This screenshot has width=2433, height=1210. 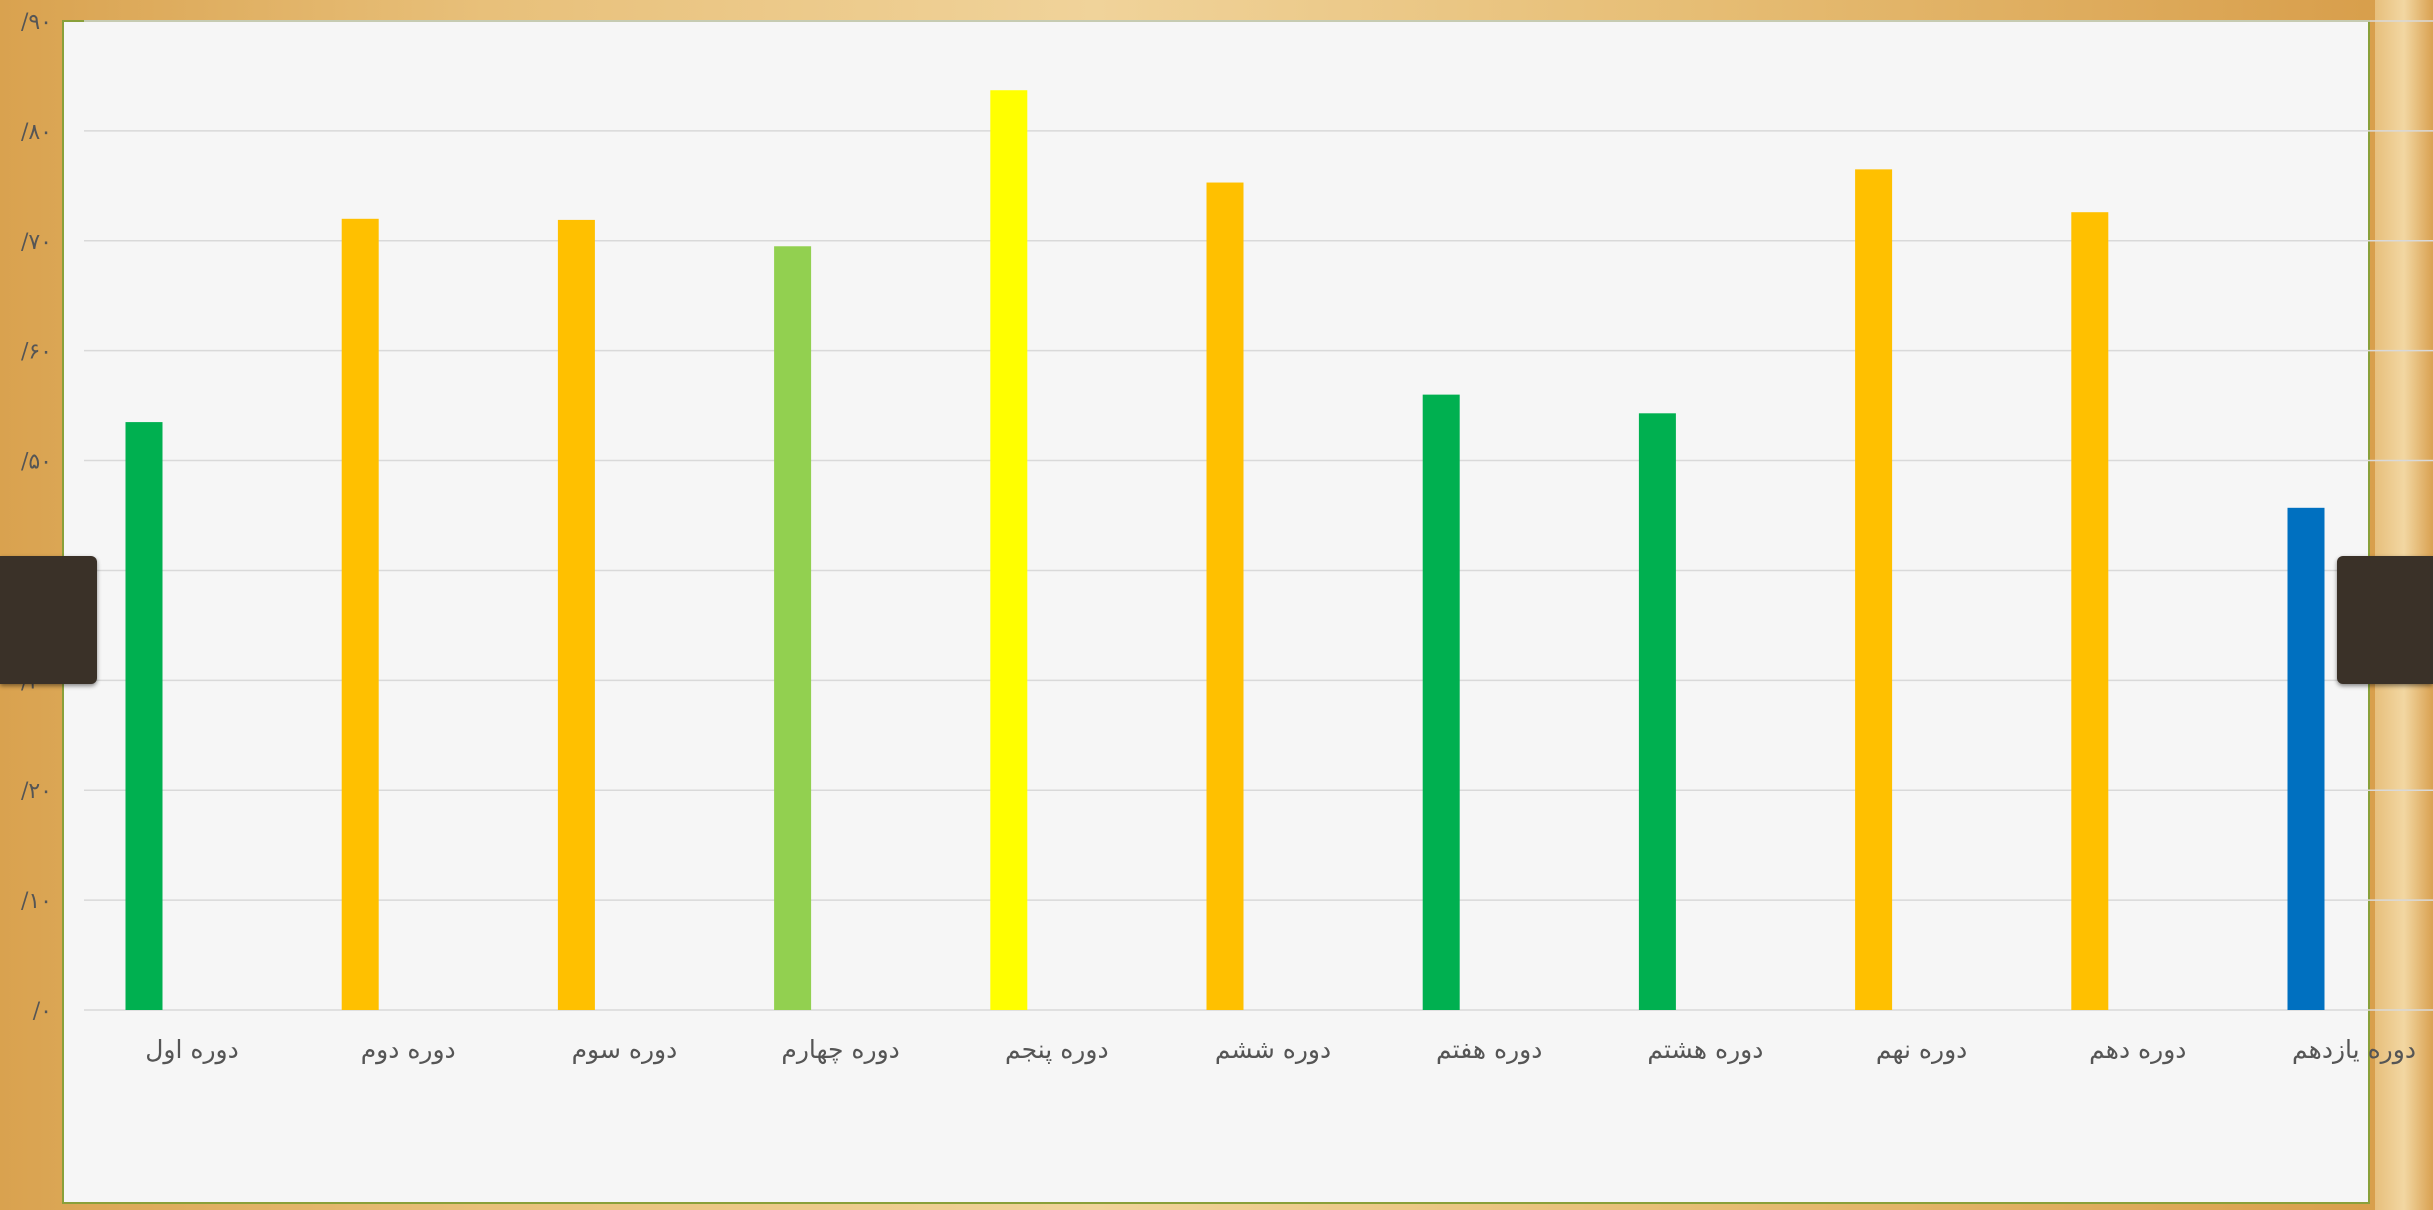 I want to click on y-tick-label: /۰, so click(x=42, y=1011).